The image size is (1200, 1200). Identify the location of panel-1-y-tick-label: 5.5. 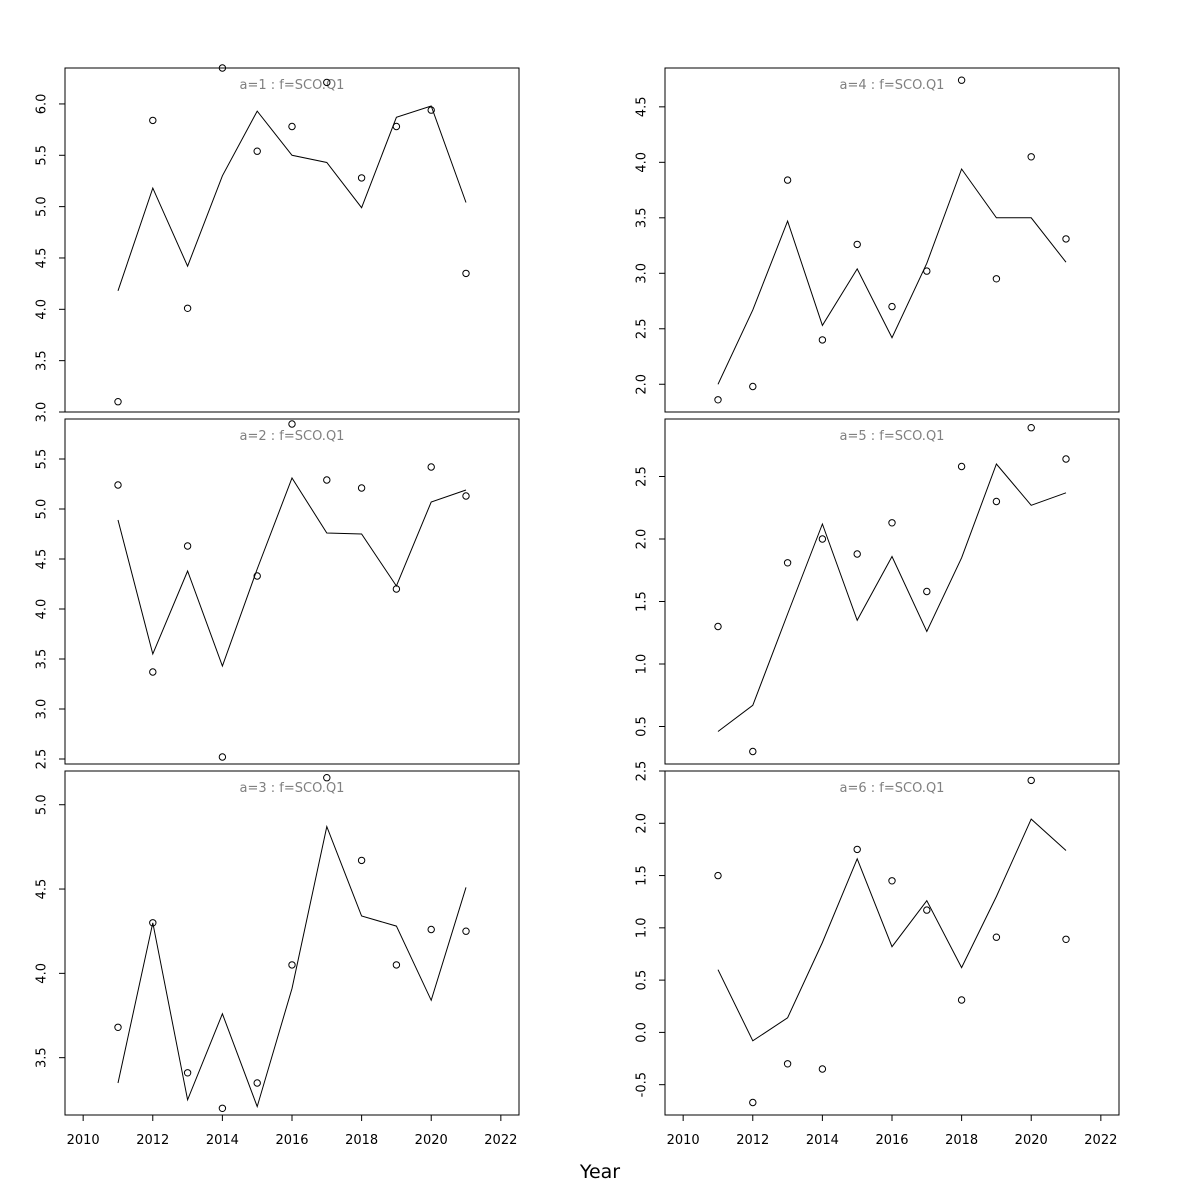
(42, 155).